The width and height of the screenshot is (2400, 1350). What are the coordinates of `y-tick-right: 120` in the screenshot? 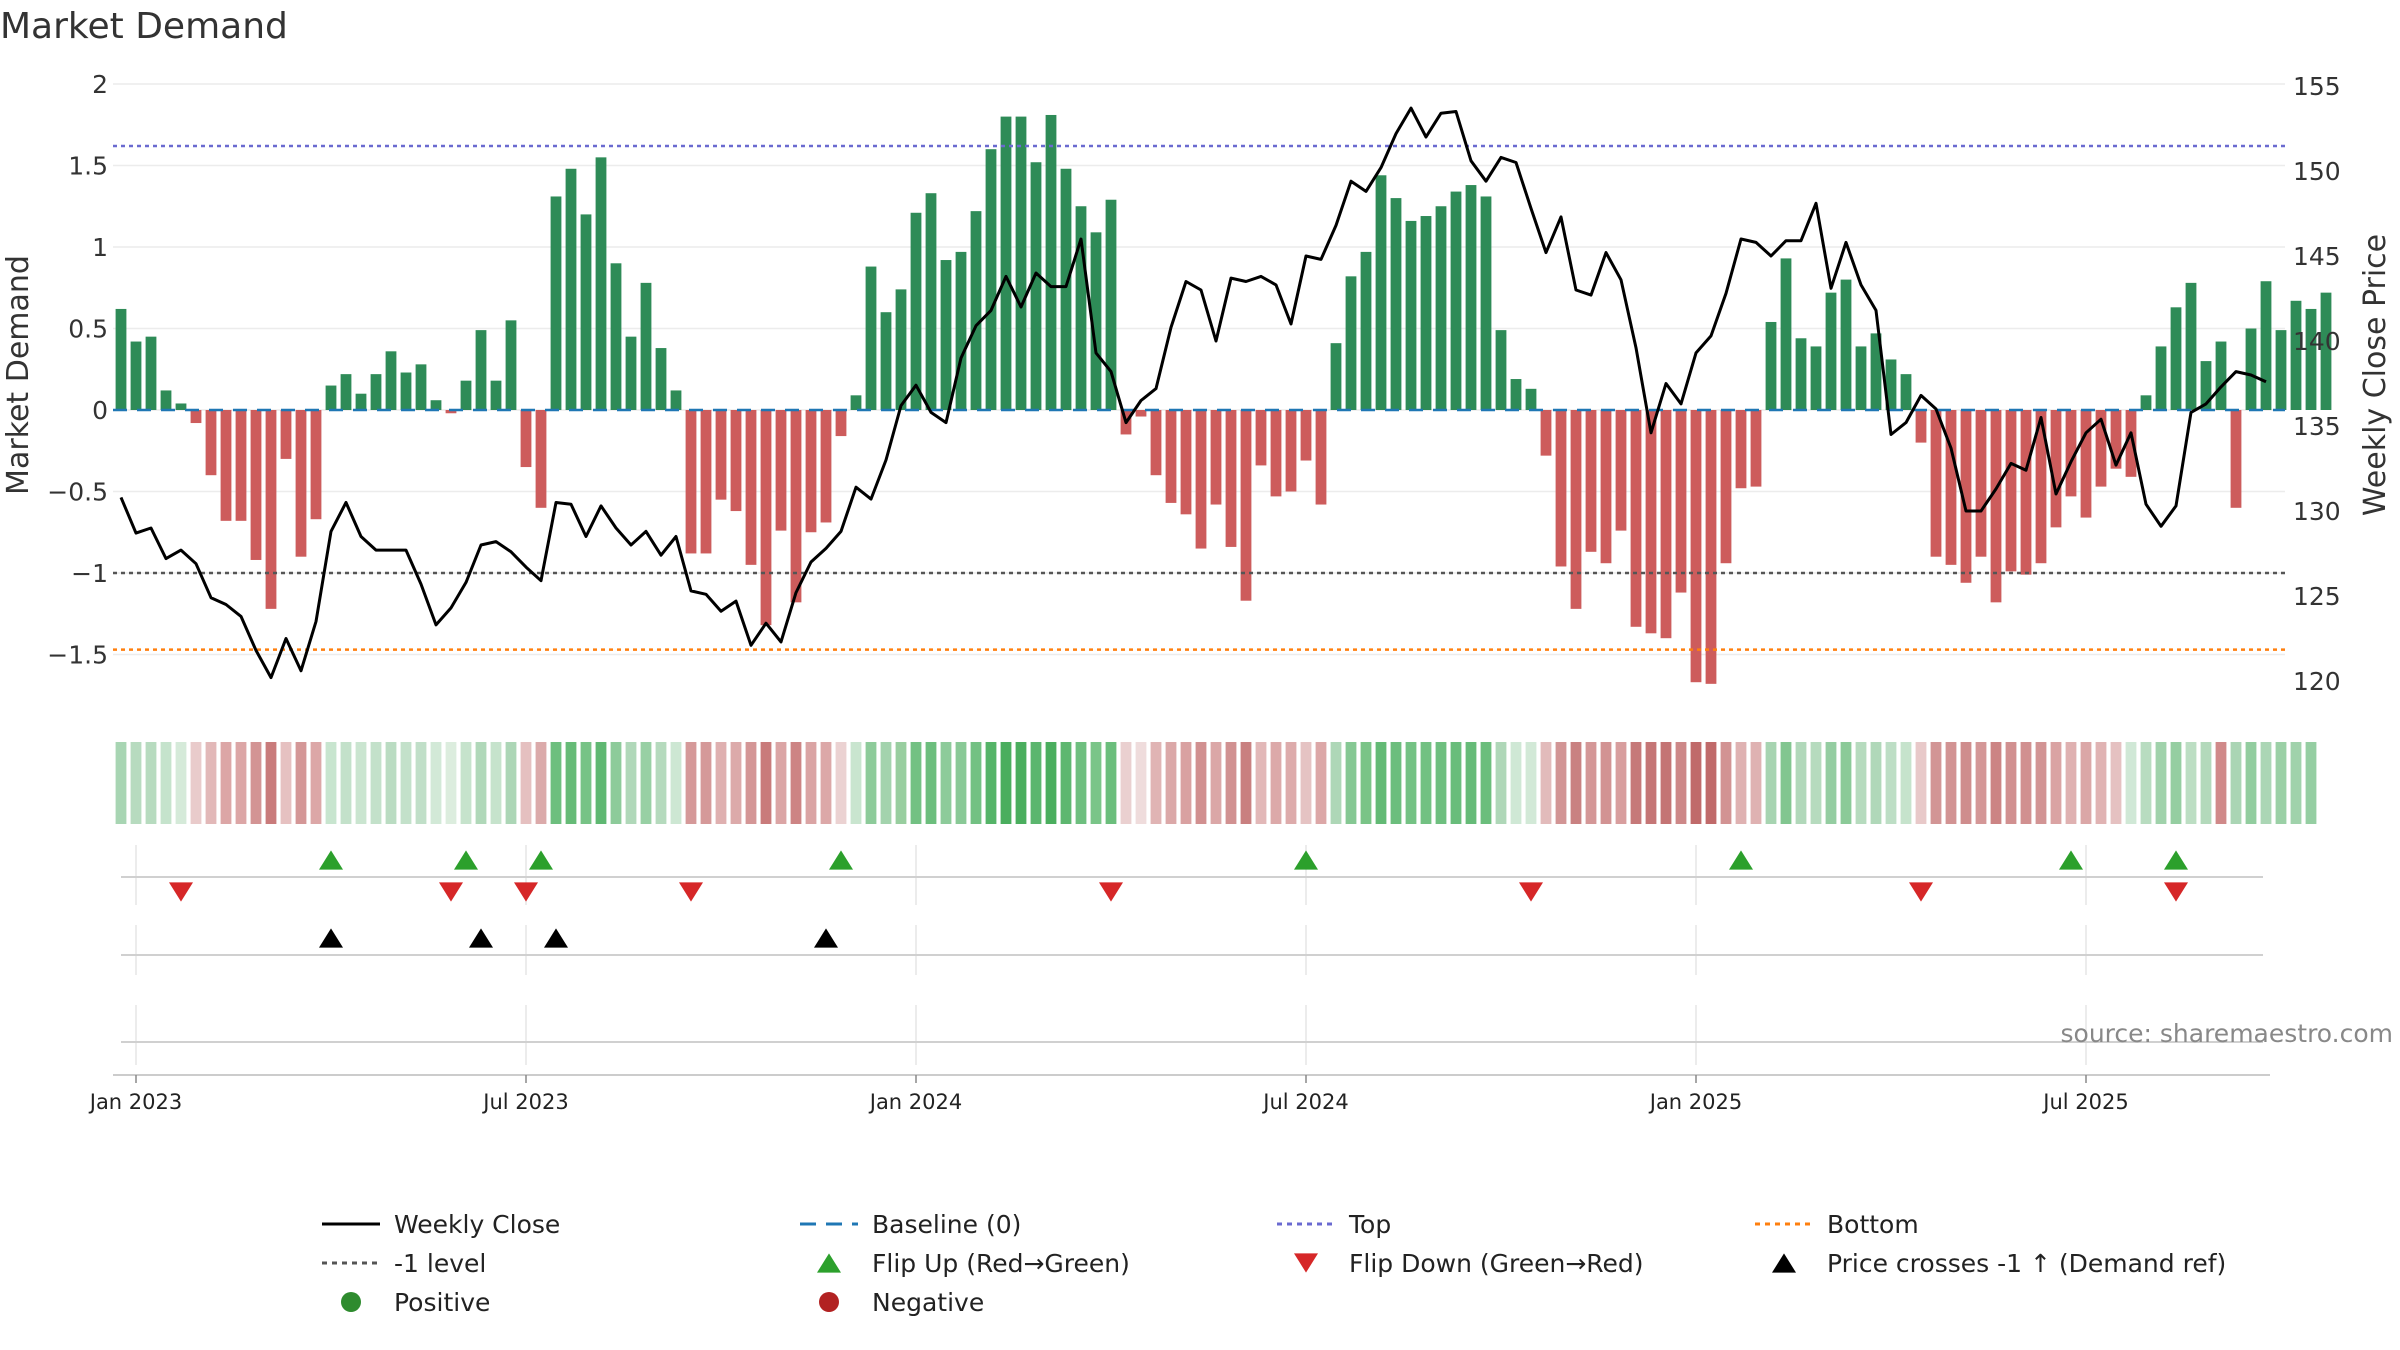 It's located at (2317, 681).